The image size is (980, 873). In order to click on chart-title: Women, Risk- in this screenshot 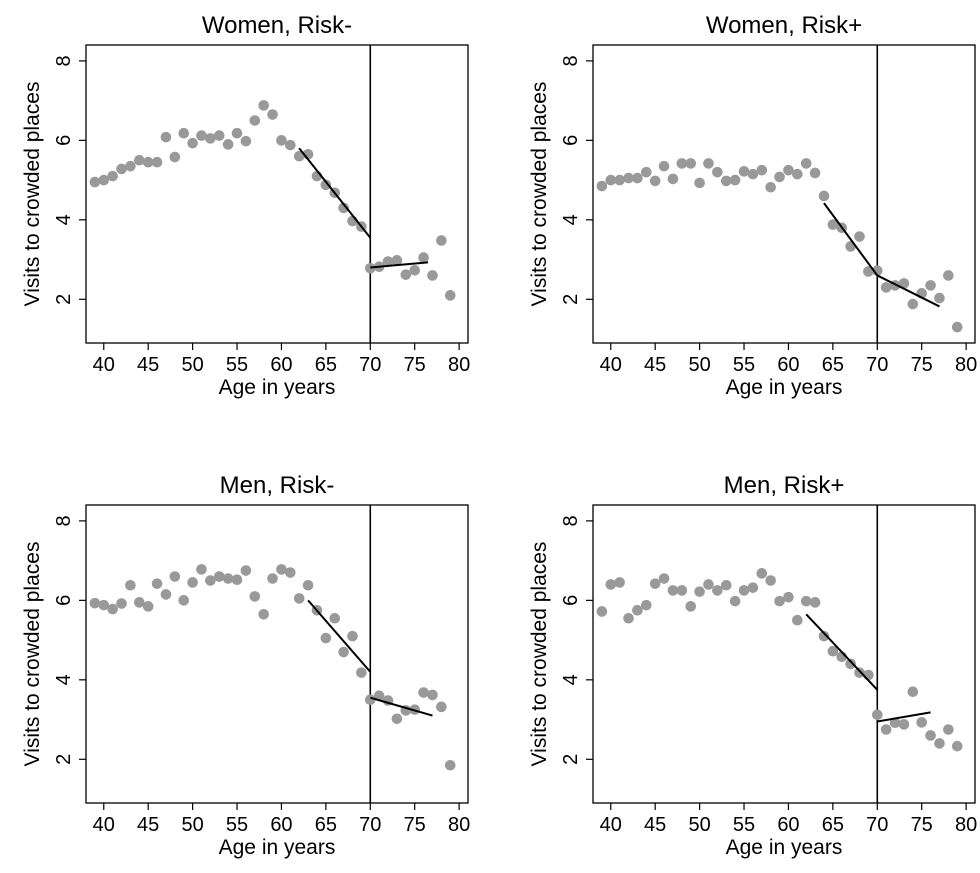, I will do `click(277, 25)`.